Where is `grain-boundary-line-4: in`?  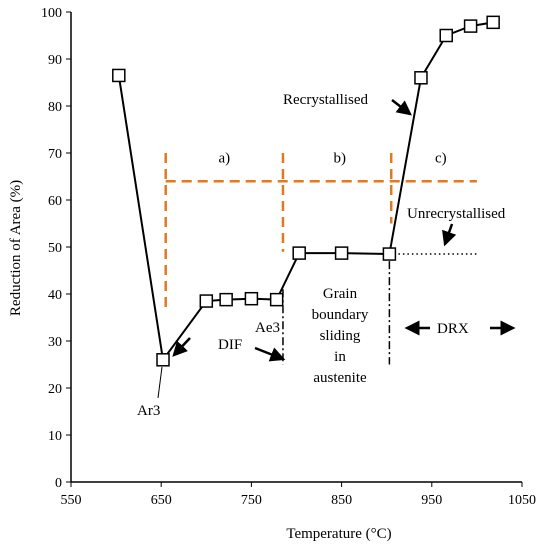
grain-boundary-line-4: in is located at coordinates (340, 357).